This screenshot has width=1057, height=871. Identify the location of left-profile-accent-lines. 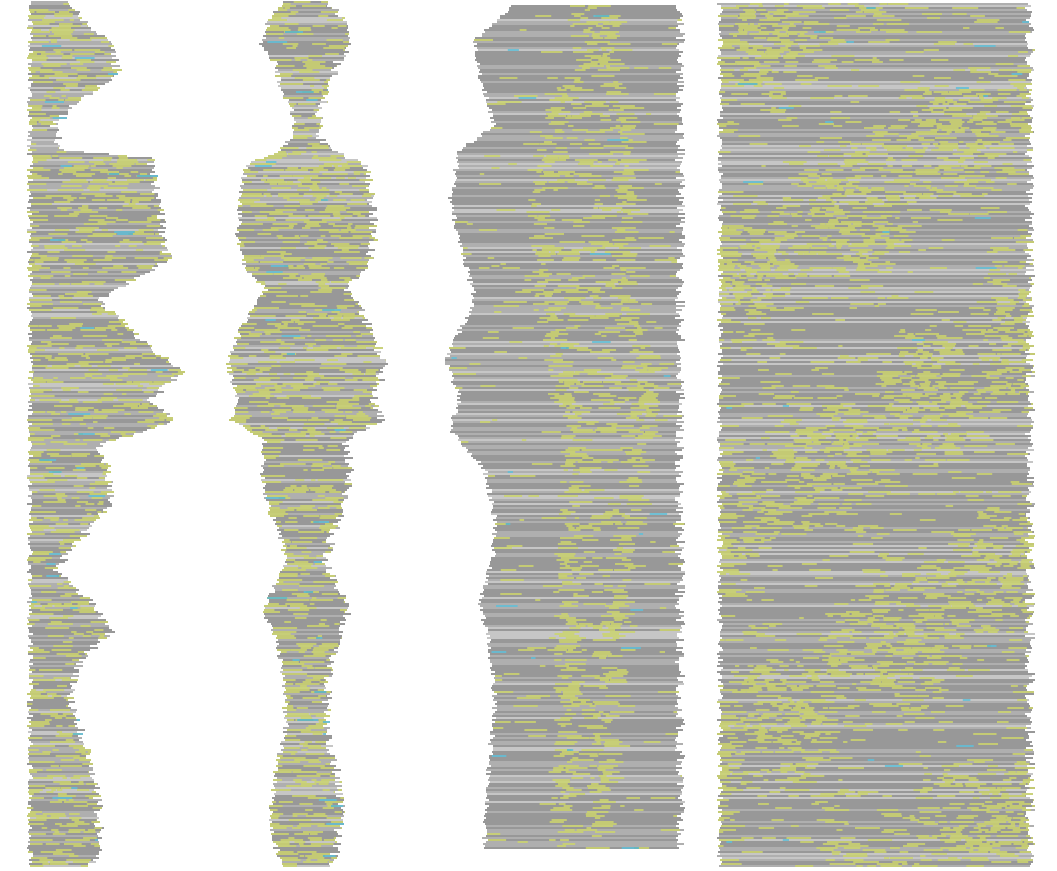
(99, 443).